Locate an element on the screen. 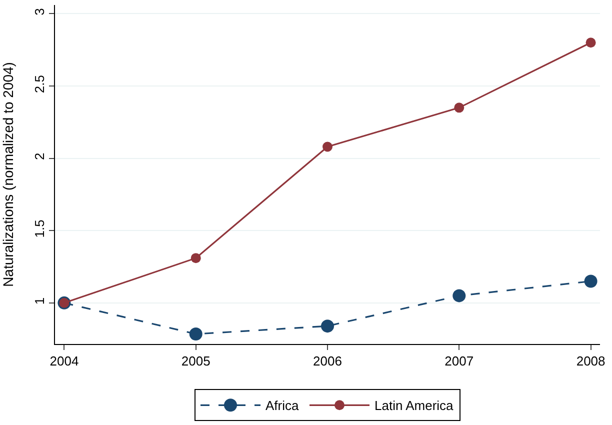 The height and width of the screenshot is (425, 612). x-tick-label: 2004 is located at coordinates (64, 361).